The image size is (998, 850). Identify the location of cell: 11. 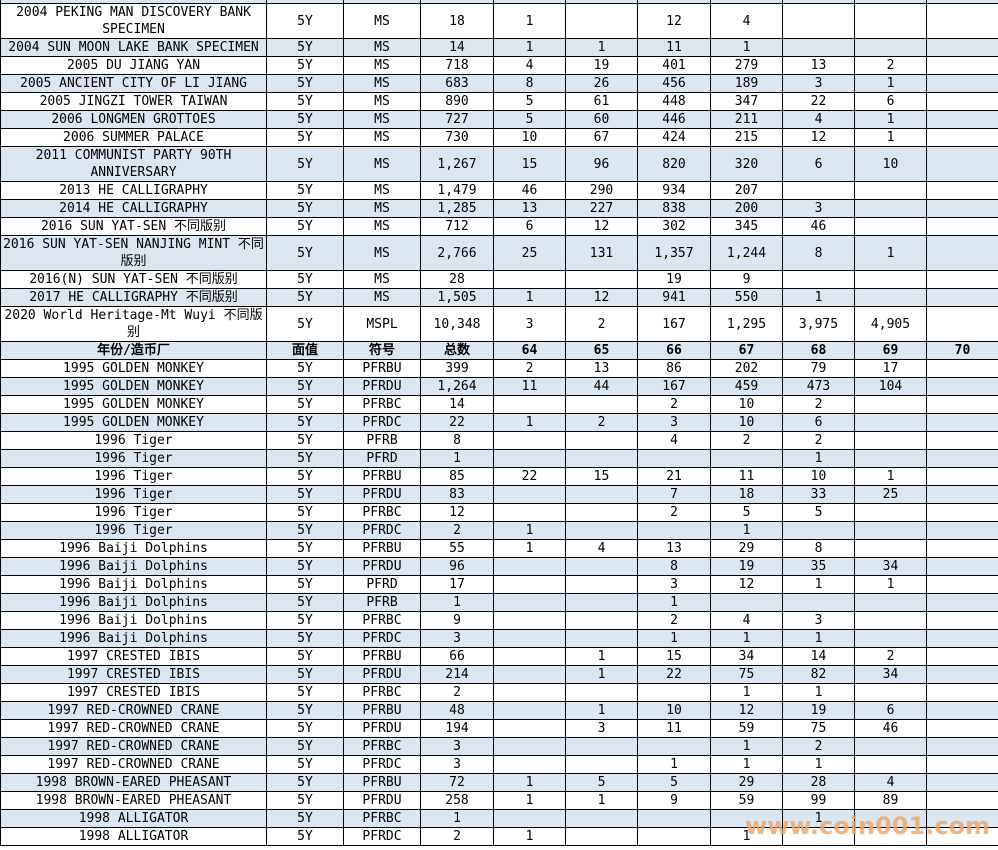
(674, 47).